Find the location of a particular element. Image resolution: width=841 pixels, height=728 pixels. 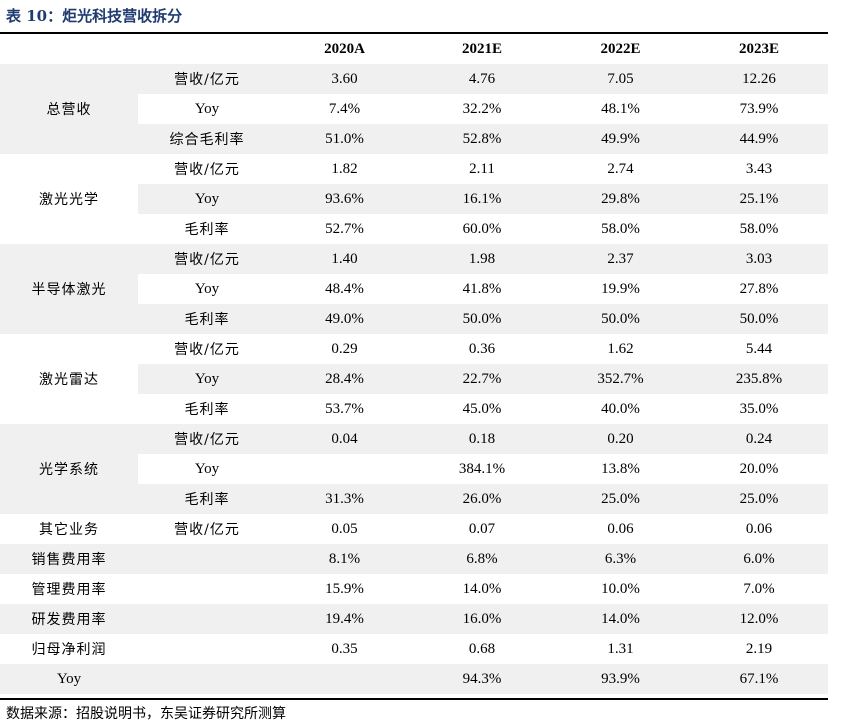

value-cell: 6.0% is located at coordinates (759, 559).